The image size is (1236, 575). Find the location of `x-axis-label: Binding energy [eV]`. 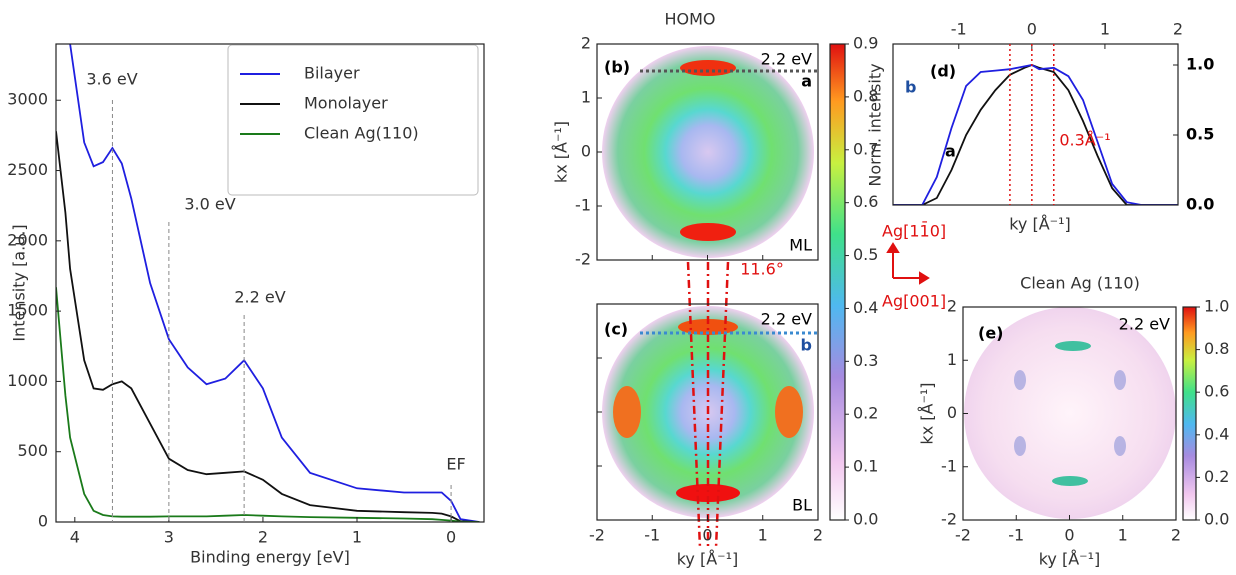

x-axis-label: Binding energy [eV] is located at coordinates (270, 557).